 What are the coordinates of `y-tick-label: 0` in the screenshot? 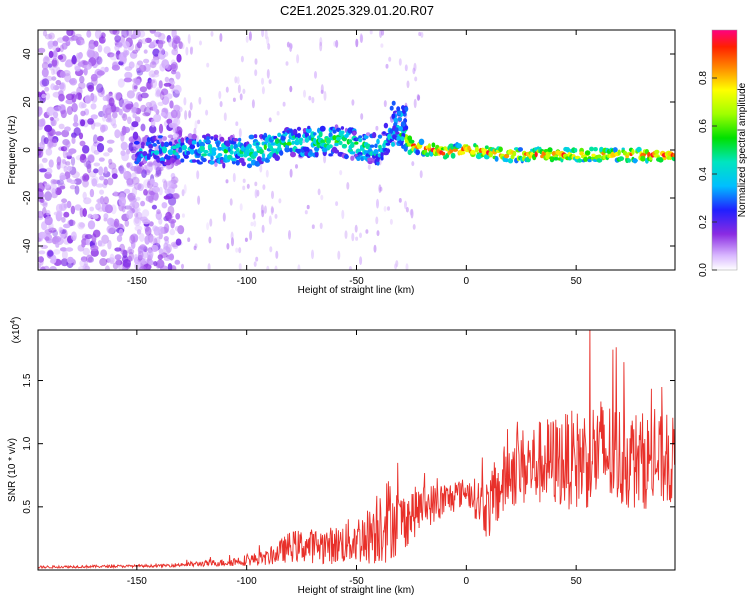 It's located at (27, 150).